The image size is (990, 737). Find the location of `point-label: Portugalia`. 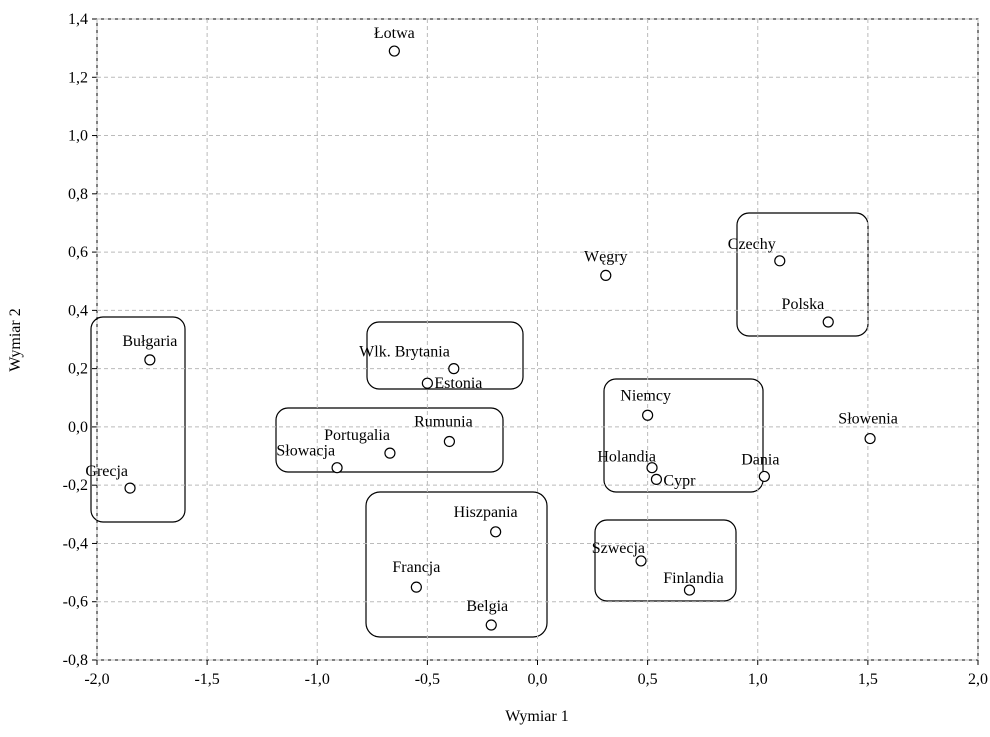

point-label: Portugalia is located at coordinates (357, 435).